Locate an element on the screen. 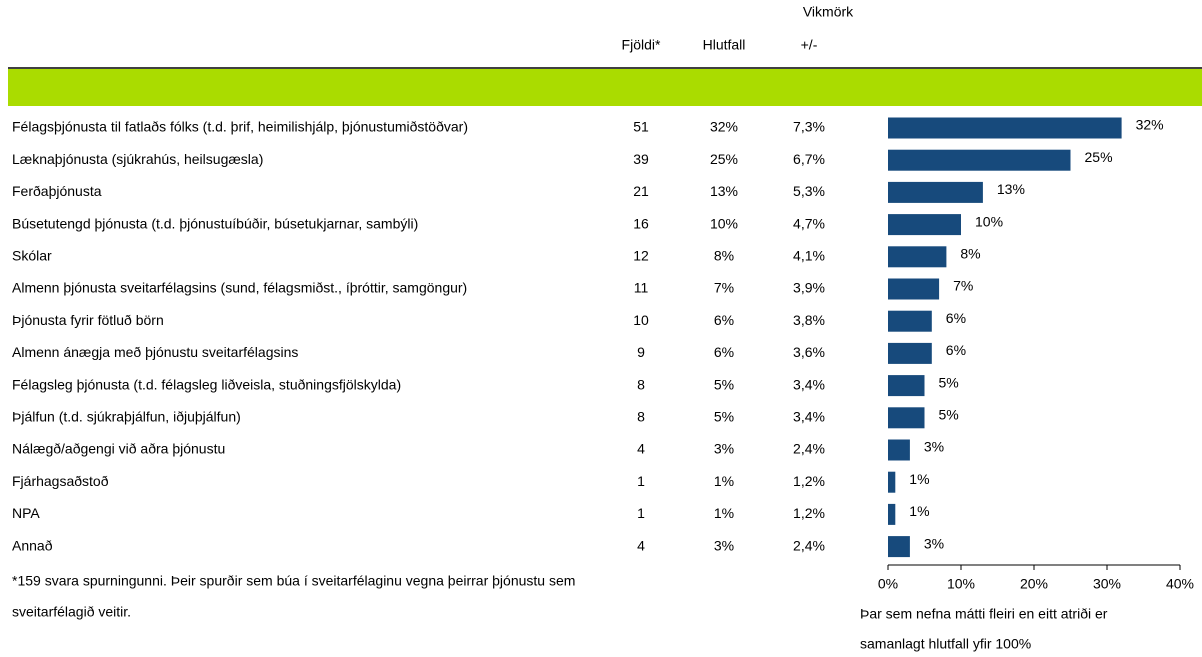 Image resolution: width=1202 pixels, height=657 pixels. share: 13% is located at coordinates (724, 191).